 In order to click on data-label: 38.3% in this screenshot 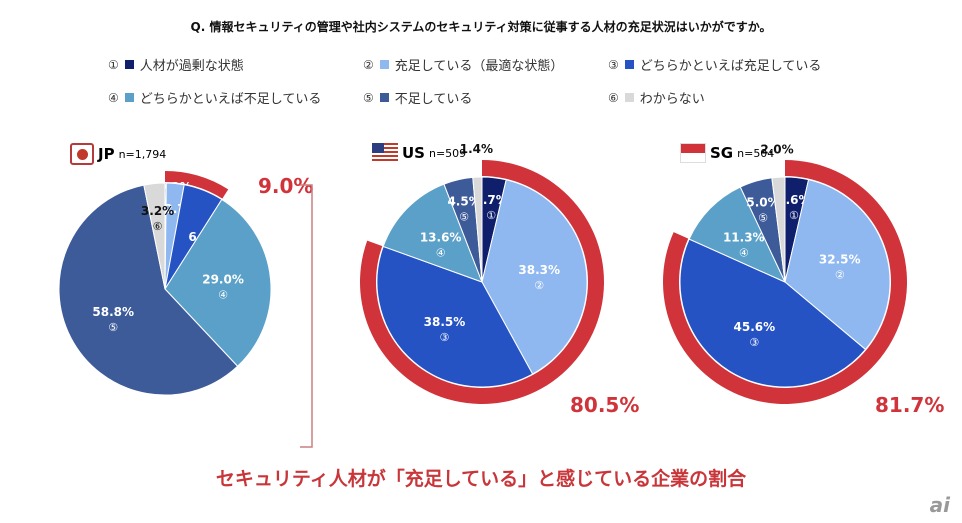, I will do `click(539, 270)`.